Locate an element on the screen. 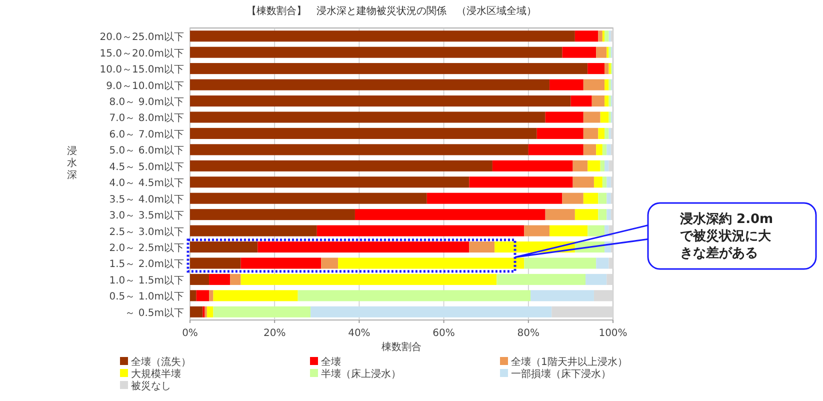 The image size is (823, 401). y-tick-label: 7.0～ 8.0m以下 is located at coordinates (146, 118).